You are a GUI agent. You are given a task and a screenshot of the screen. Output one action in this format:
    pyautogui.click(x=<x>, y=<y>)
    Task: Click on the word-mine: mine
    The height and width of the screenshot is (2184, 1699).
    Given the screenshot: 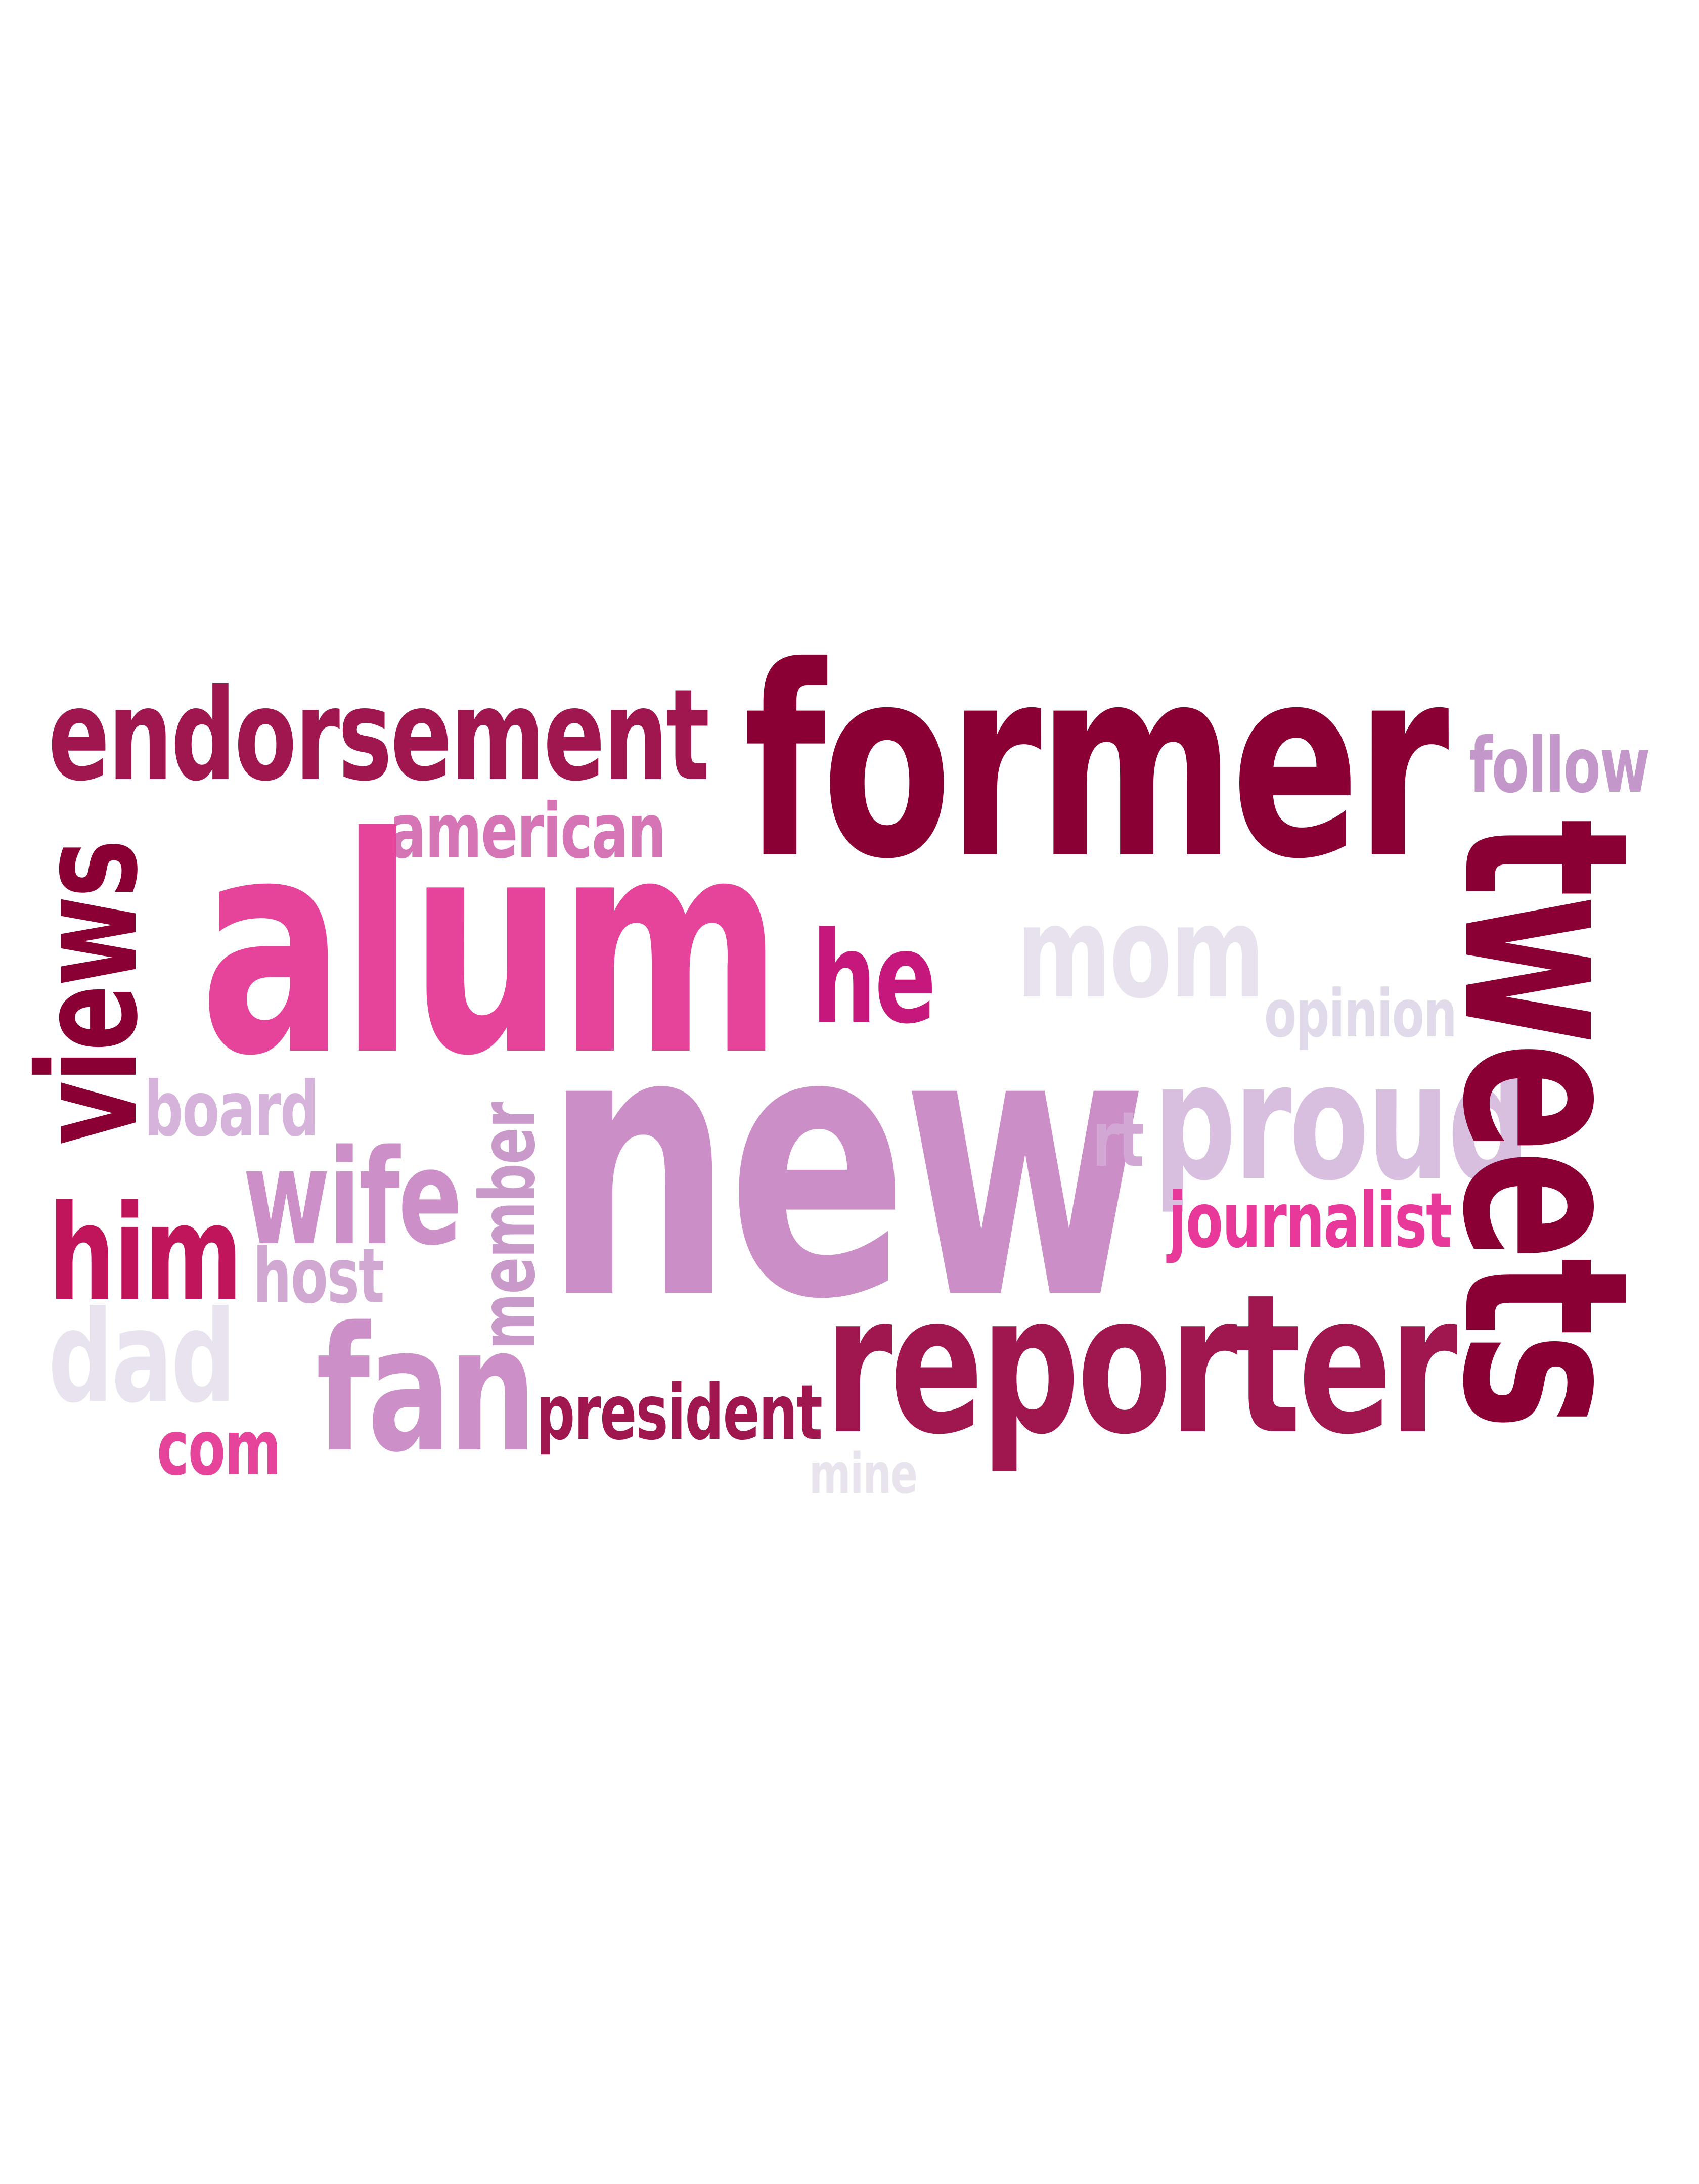 What is the action you would take?
    pyautogui.click(x=863, y=1473)
    